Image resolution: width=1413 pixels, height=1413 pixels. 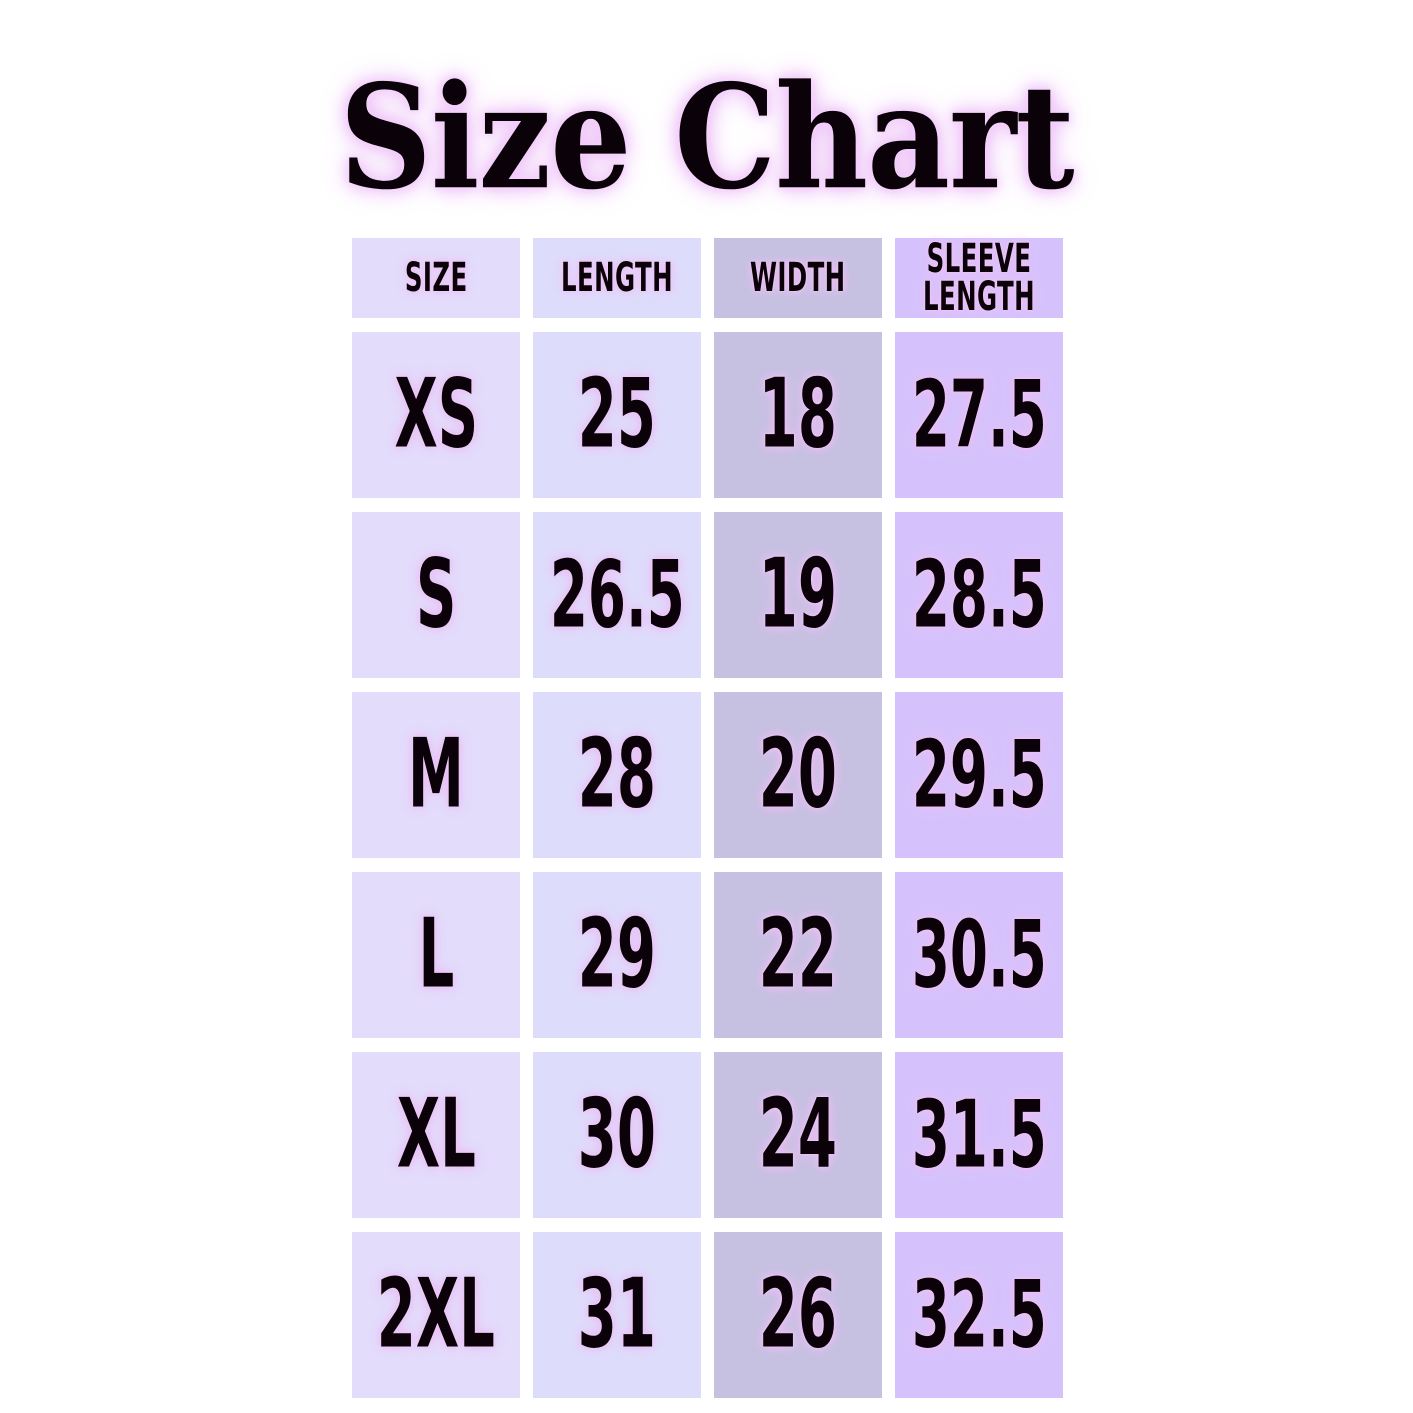 I want to click on table-header-label: WIDTH, so click(x=798, y=278).